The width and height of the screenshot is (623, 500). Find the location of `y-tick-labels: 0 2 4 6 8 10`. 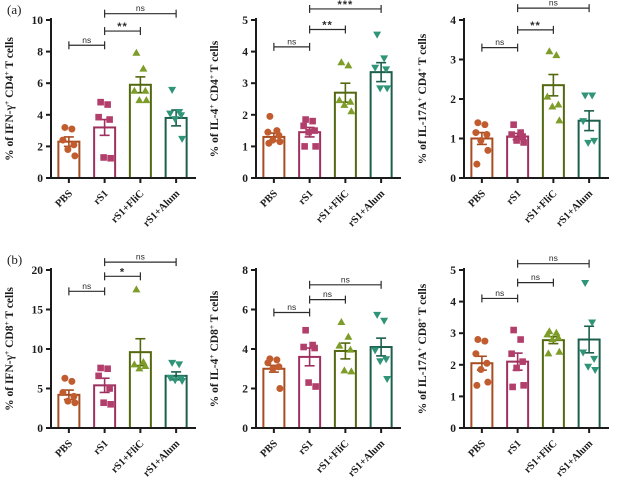

y-tick-labels: 0 2 4 6 8 10 is located at coordinates (38, 100).